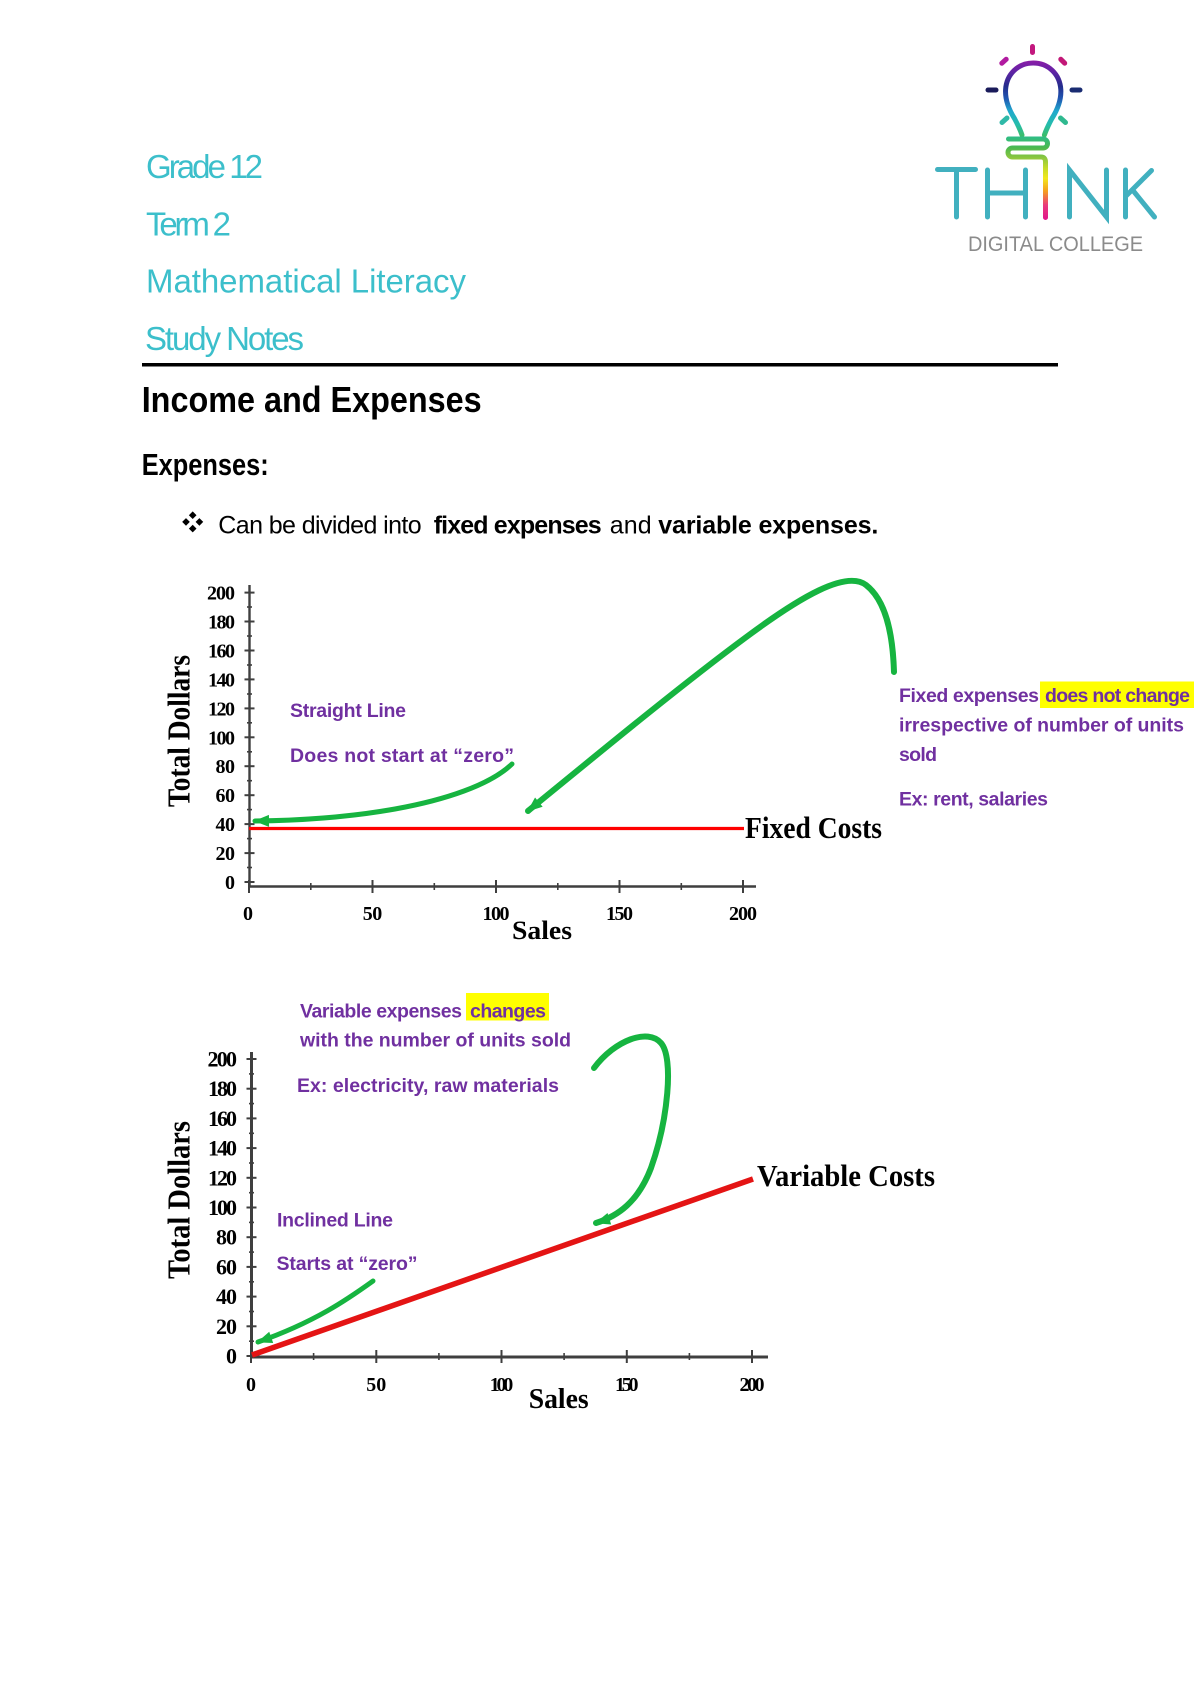 This screenshot has width=1200, height=1696. What do you see at coordinates (973, 800) in the screenshot?
I see `svg-text: Ex: rent, salaries` at bounding box center [973, 800].